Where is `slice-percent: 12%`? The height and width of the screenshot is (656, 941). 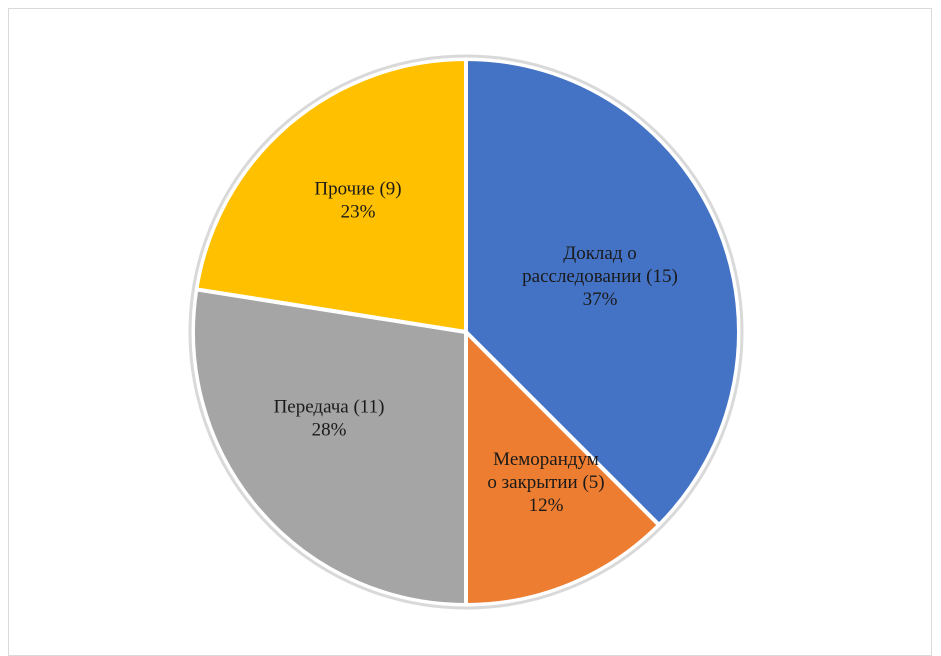
slice-percent: 12% is located at coordinates (546, 505).